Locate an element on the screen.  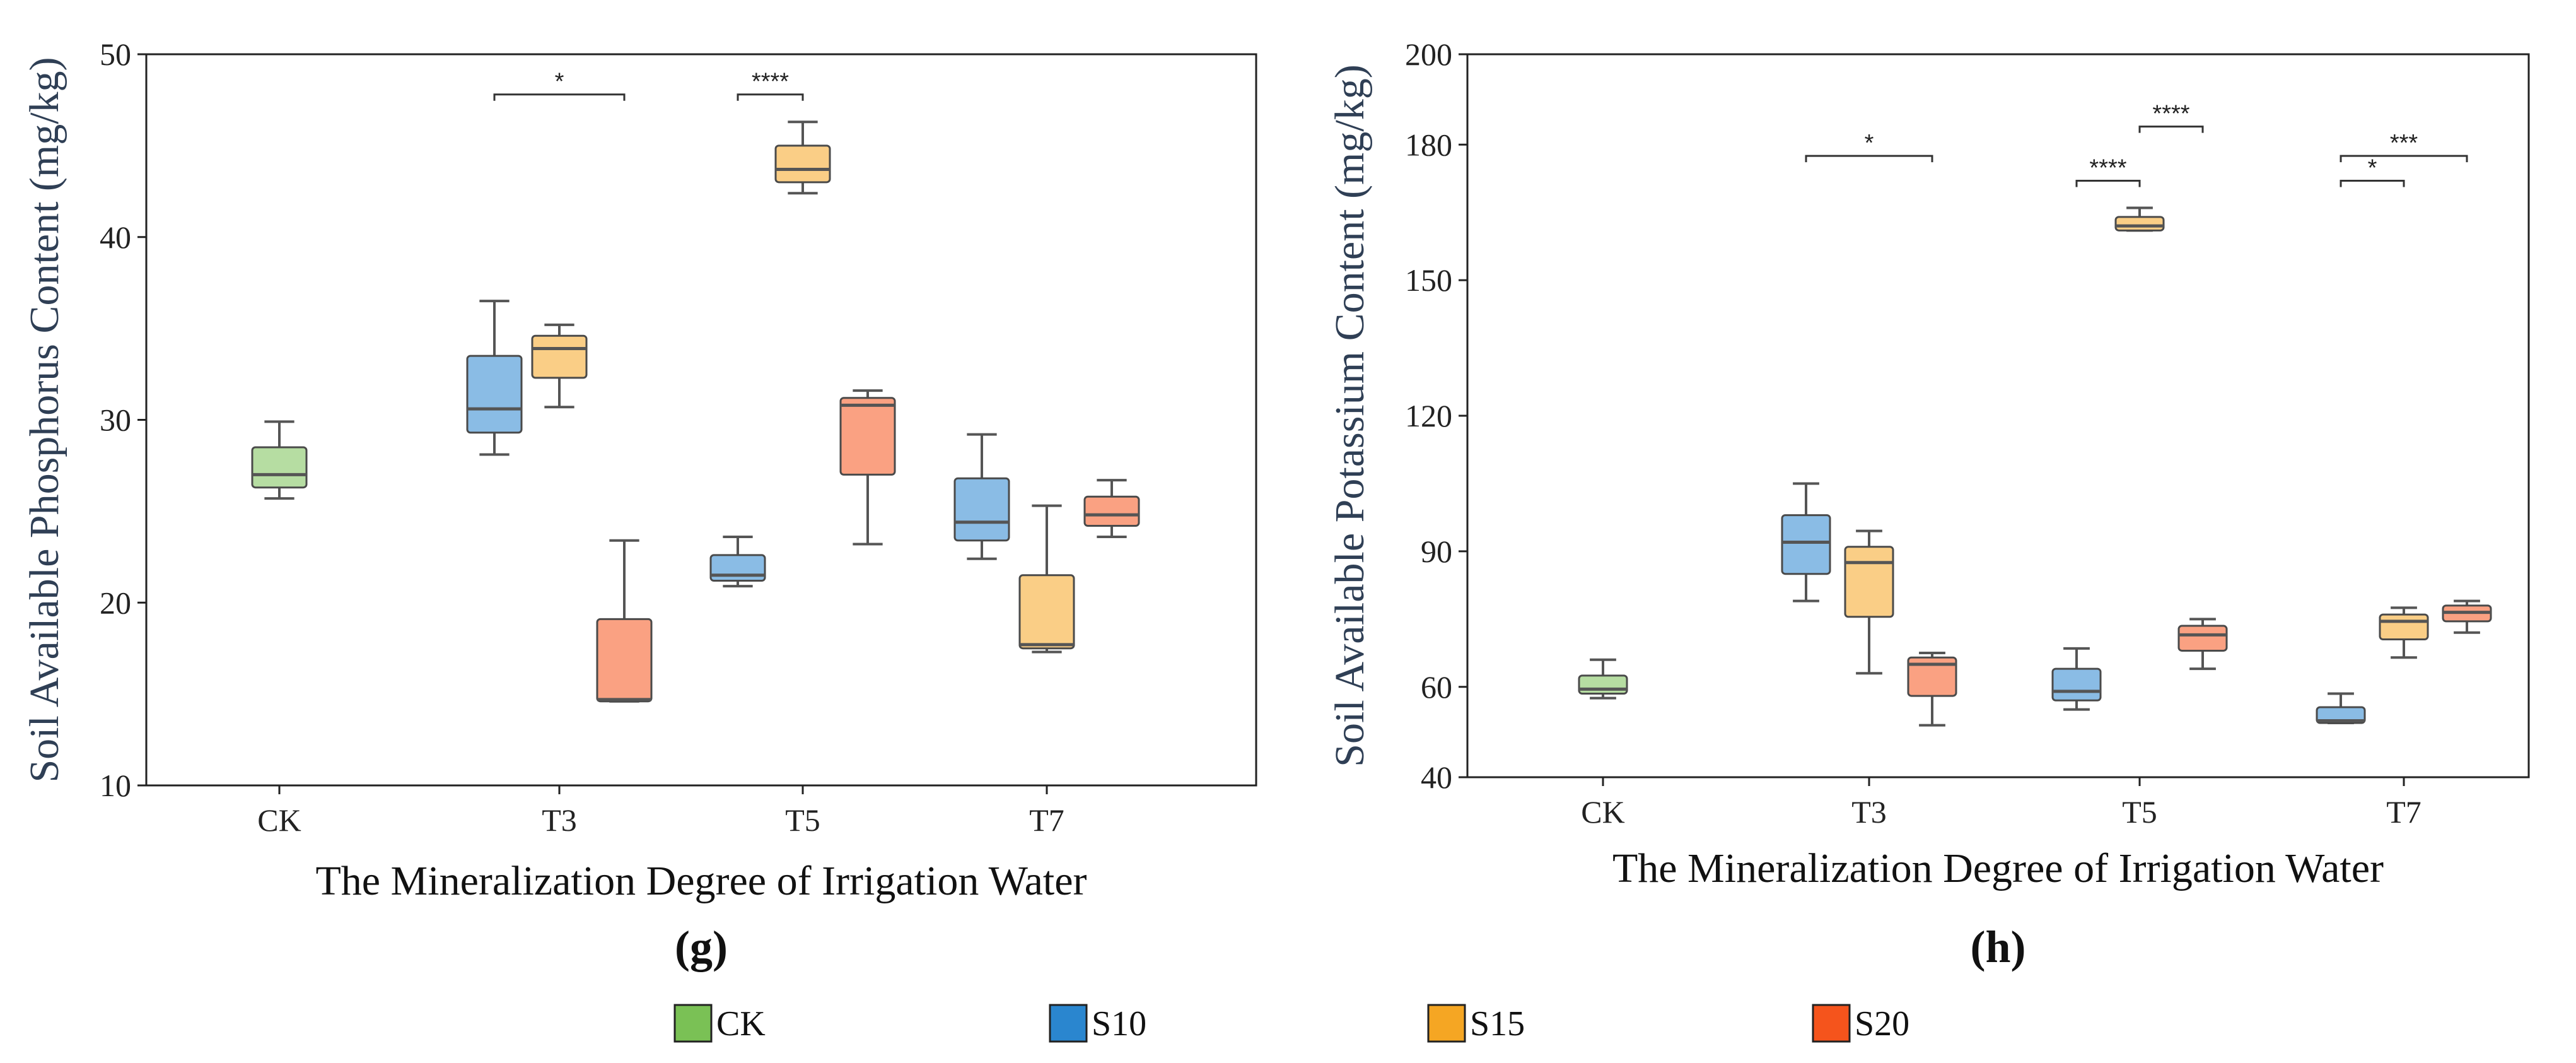
box-T5-S20 is located at coordinates (2202, 644).